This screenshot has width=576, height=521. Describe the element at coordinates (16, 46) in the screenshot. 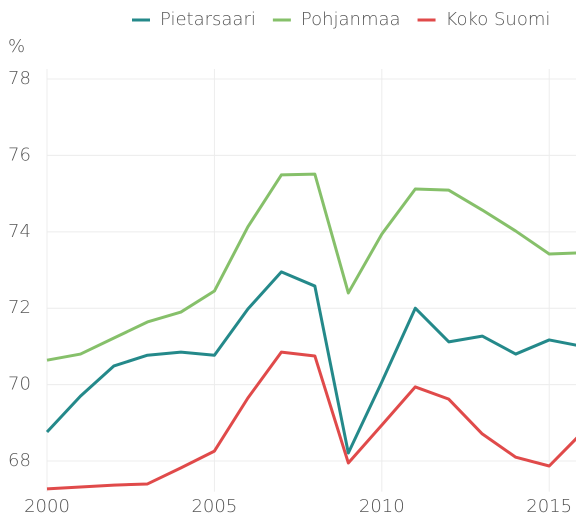

I see `y-axis-label: %` at that location.